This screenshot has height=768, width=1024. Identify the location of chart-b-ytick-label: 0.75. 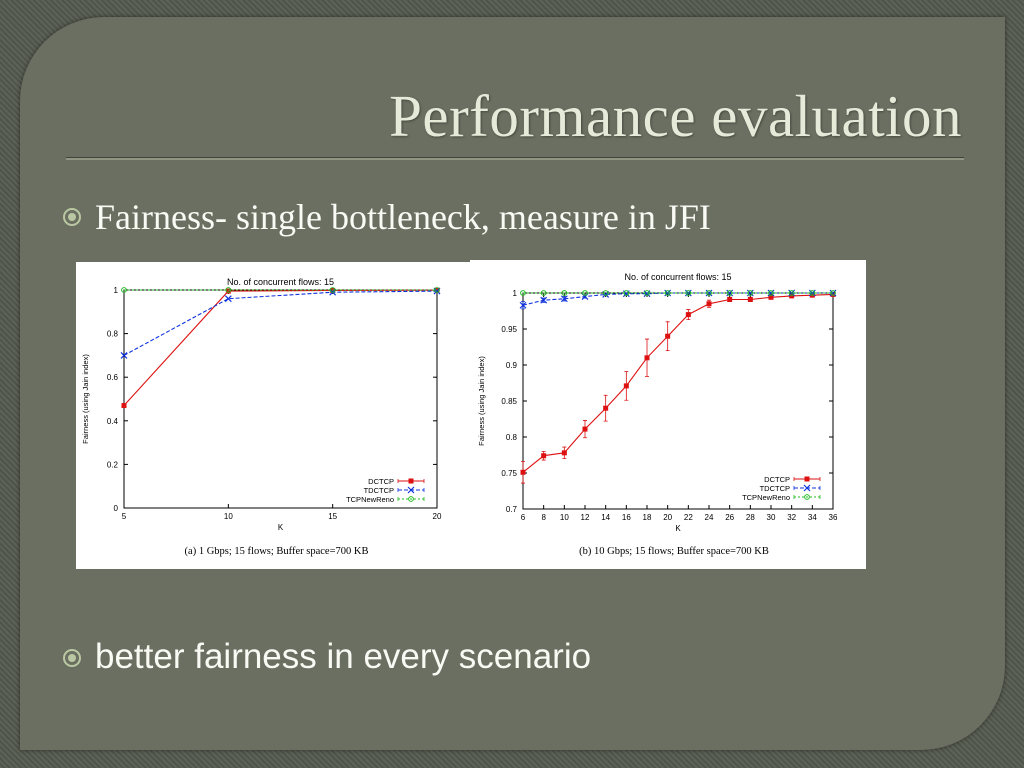
(509, 473).